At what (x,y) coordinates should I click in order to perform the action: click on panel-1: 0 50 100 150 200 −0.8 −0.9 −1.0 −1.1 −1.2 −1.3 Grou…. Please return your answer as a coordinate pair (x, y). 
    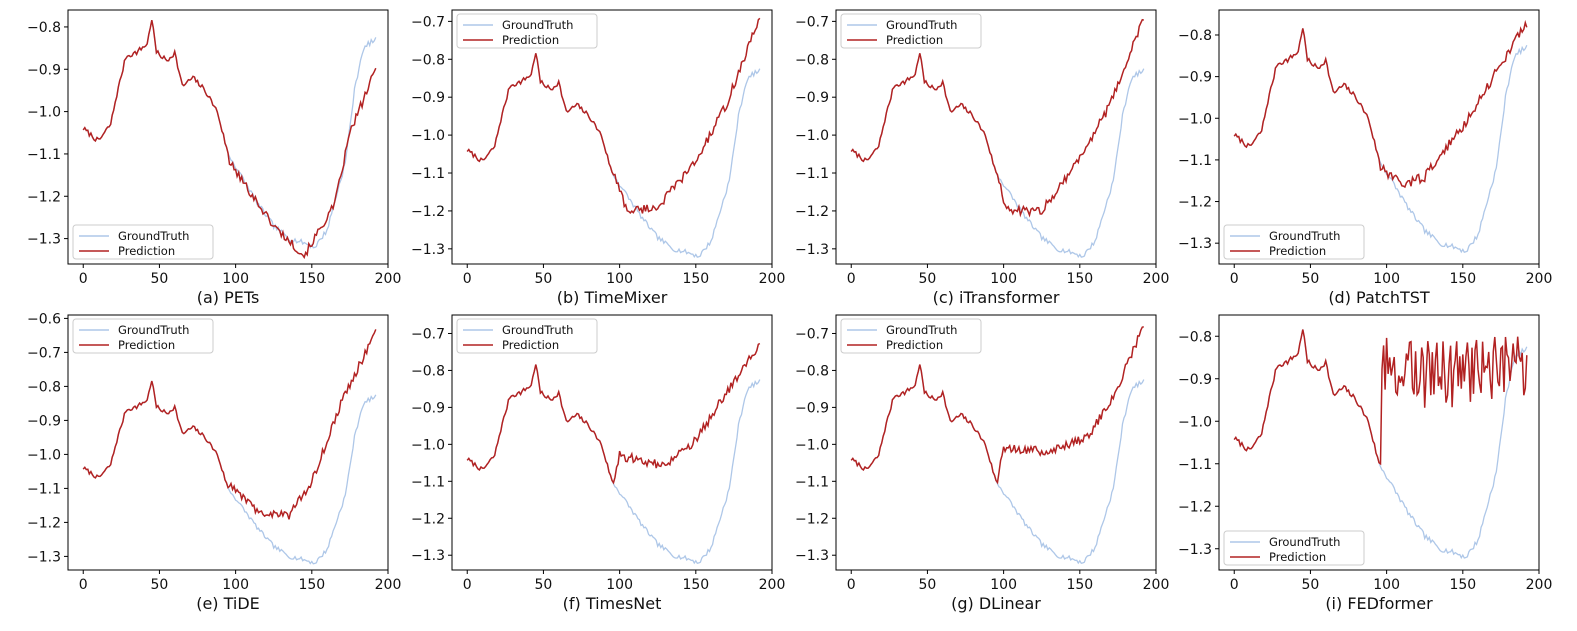
    Looking at the image, I should click on (214, 158).